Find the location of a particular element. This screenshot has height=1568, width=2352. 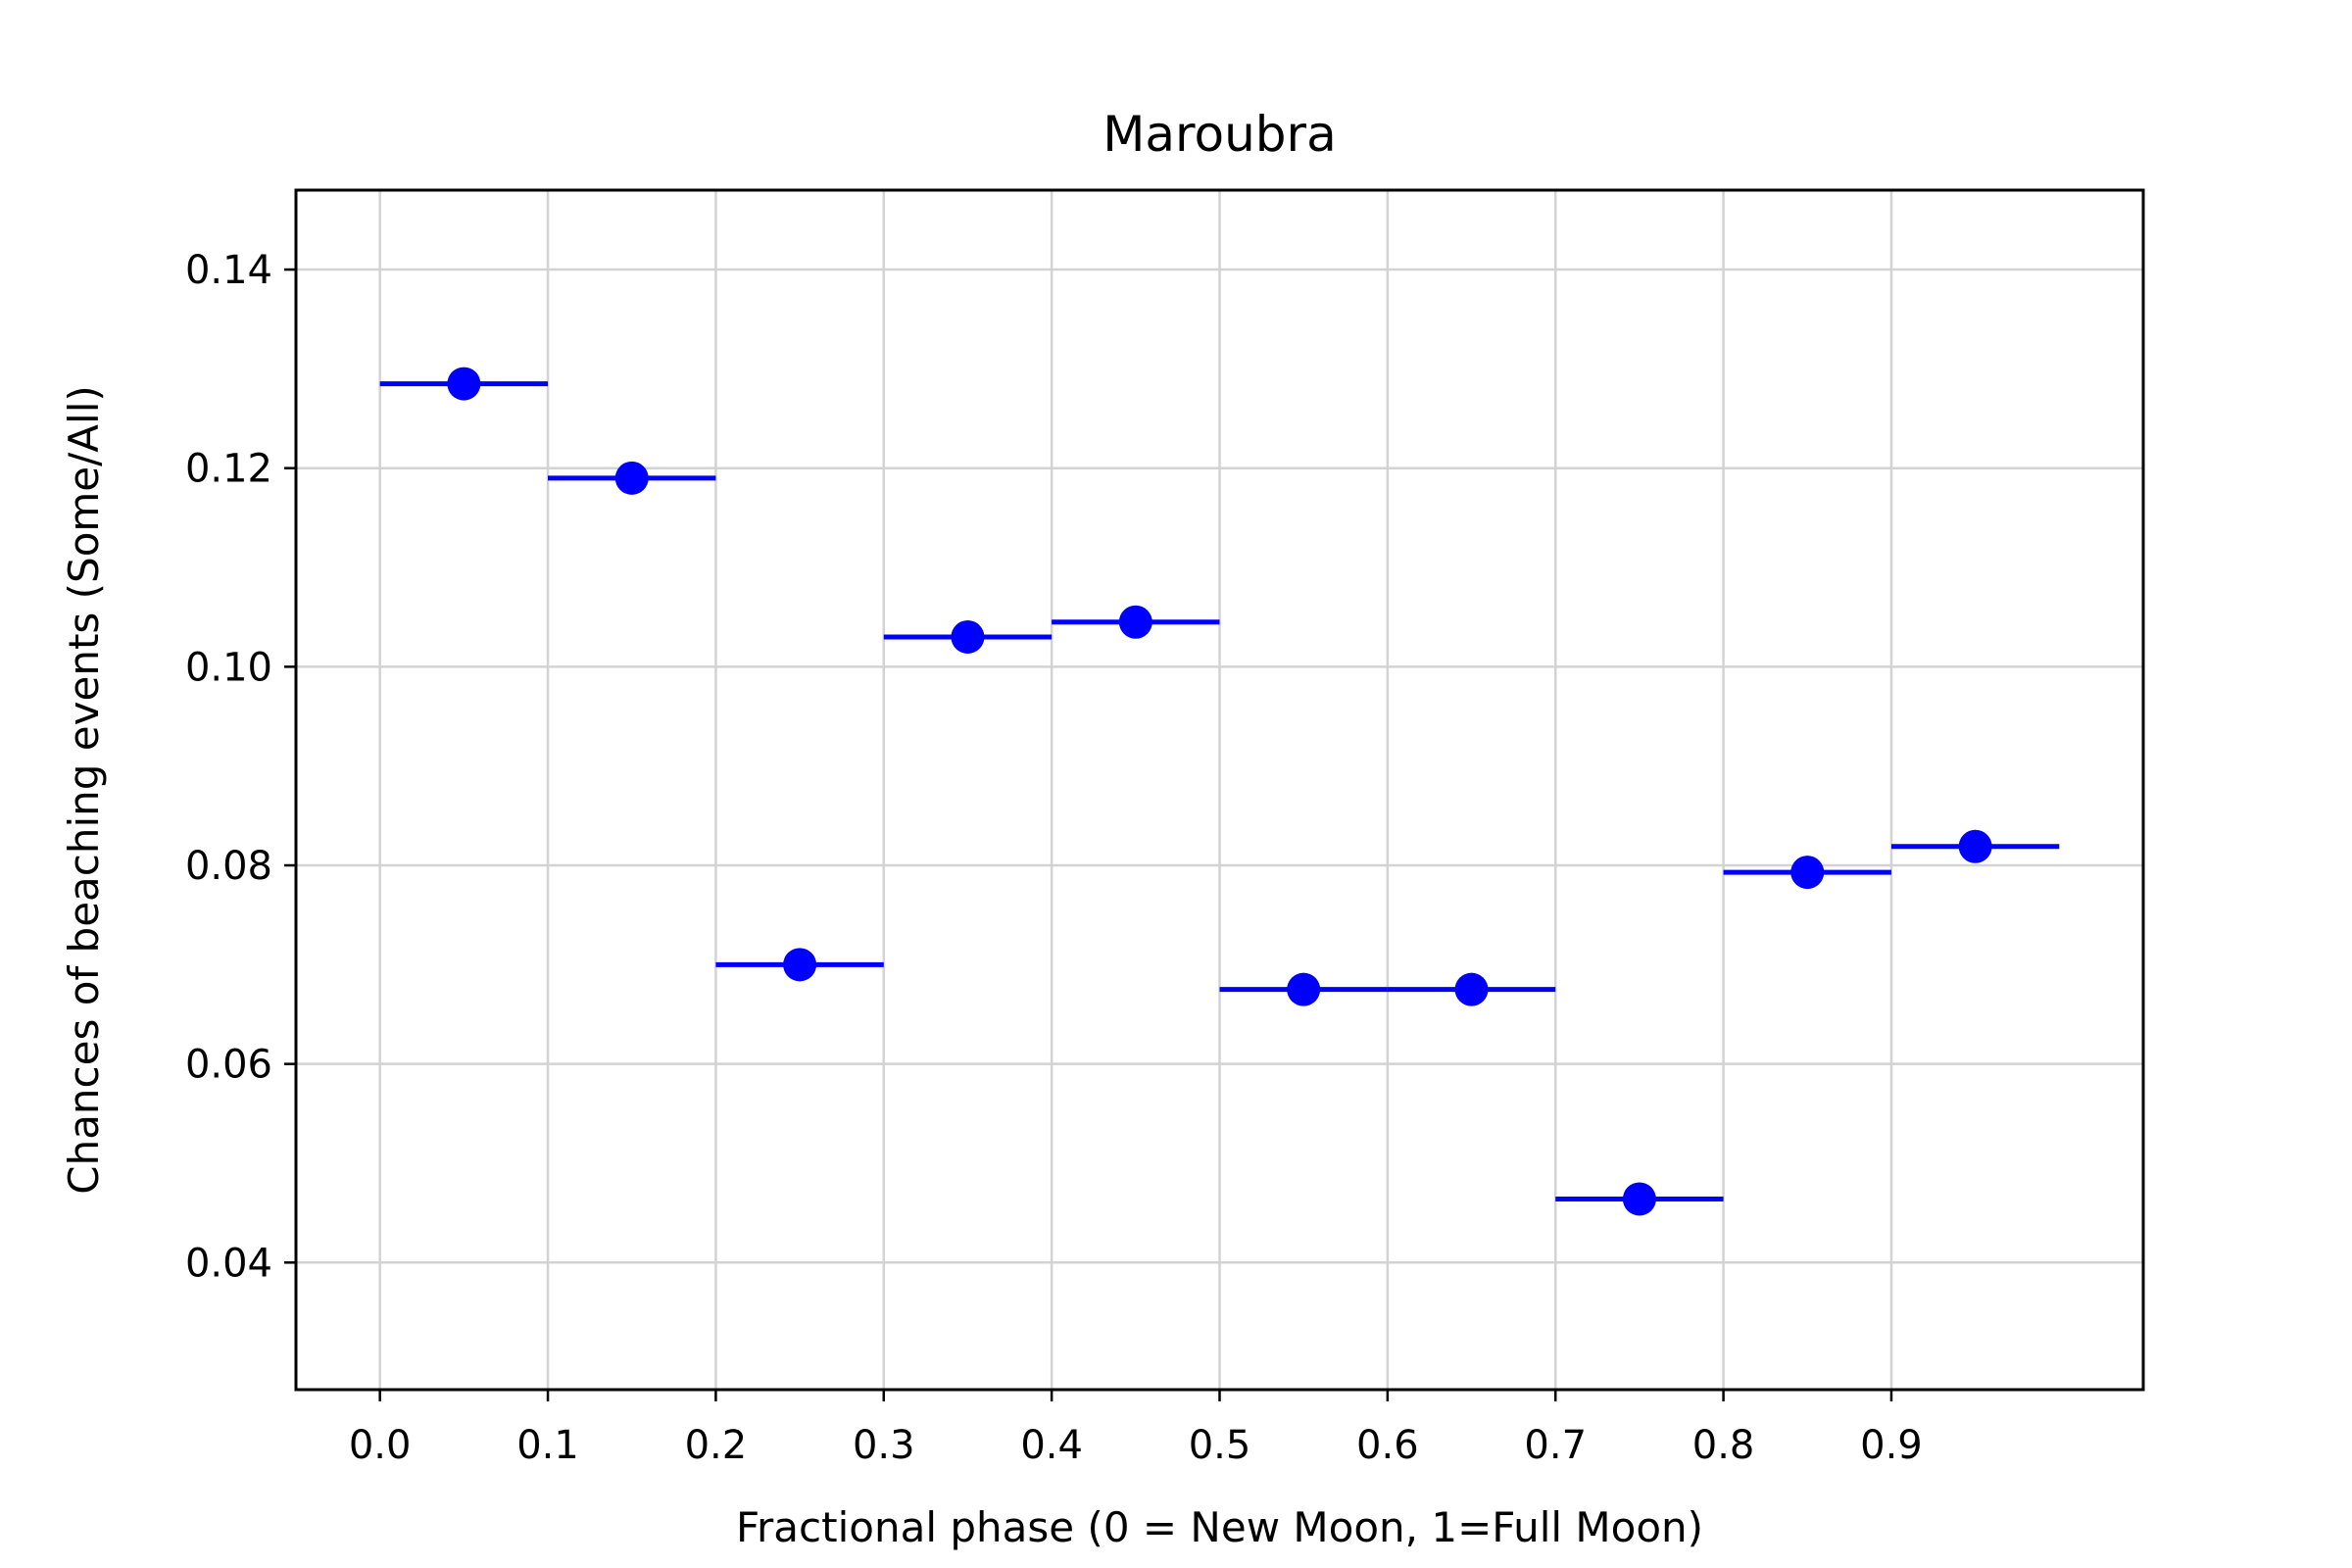

y-tick-label: 0.06 is located at coordinates (228, 1065).